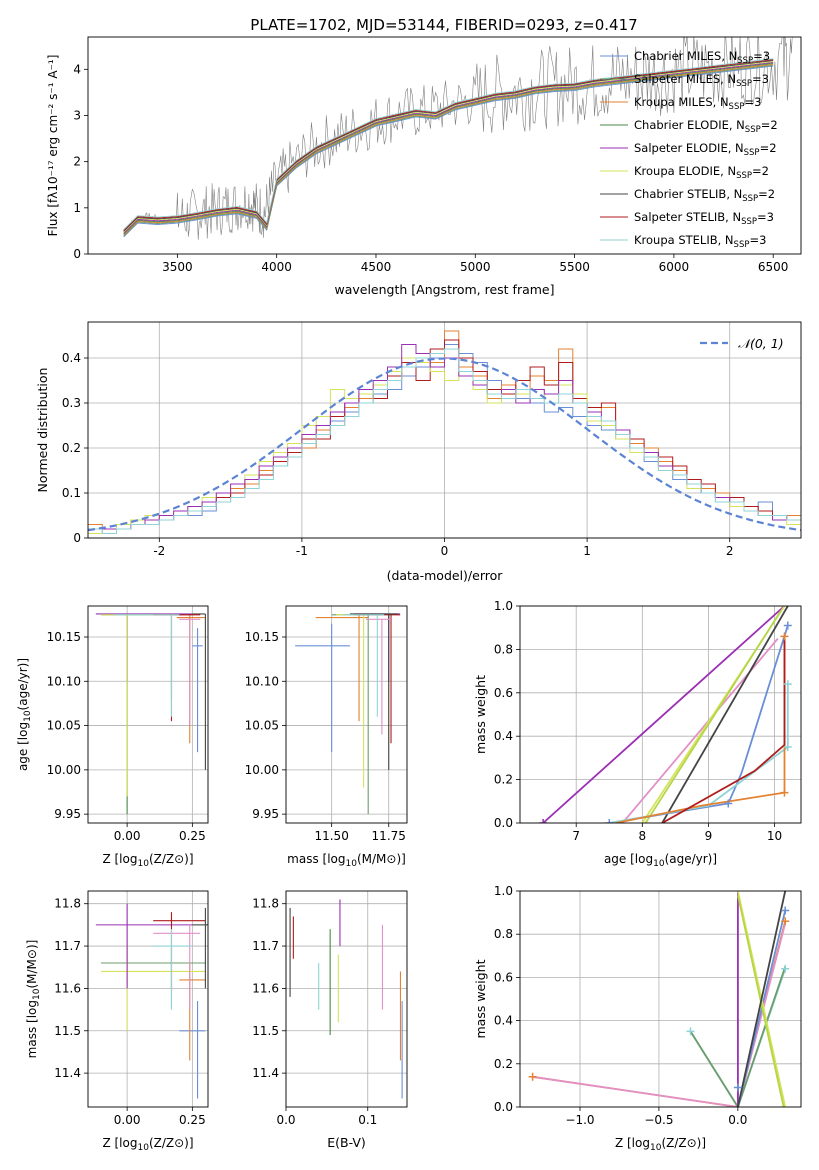 This screenshot has width=819, height=1170. I want to click on z-age-xlabel-sub: 10, so click(143, 864).